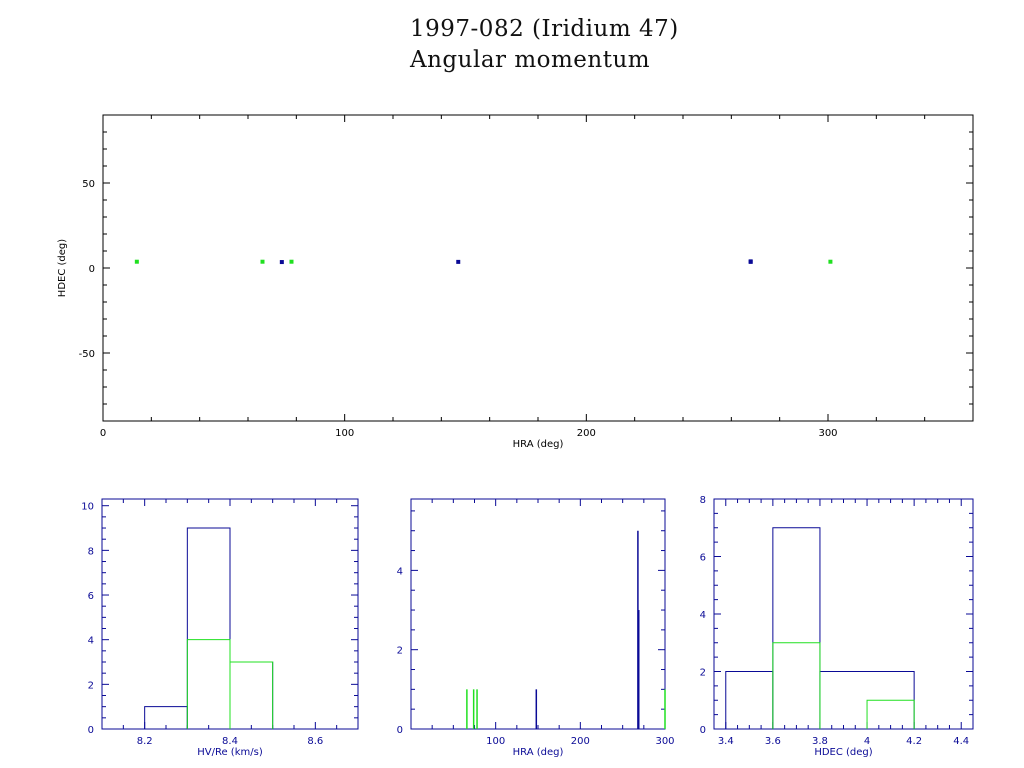  What do you see at coordinates (664, 741) in the screenshot?
I see `hist_hra-xtick-label: 300` at bounding box center [664, 741].